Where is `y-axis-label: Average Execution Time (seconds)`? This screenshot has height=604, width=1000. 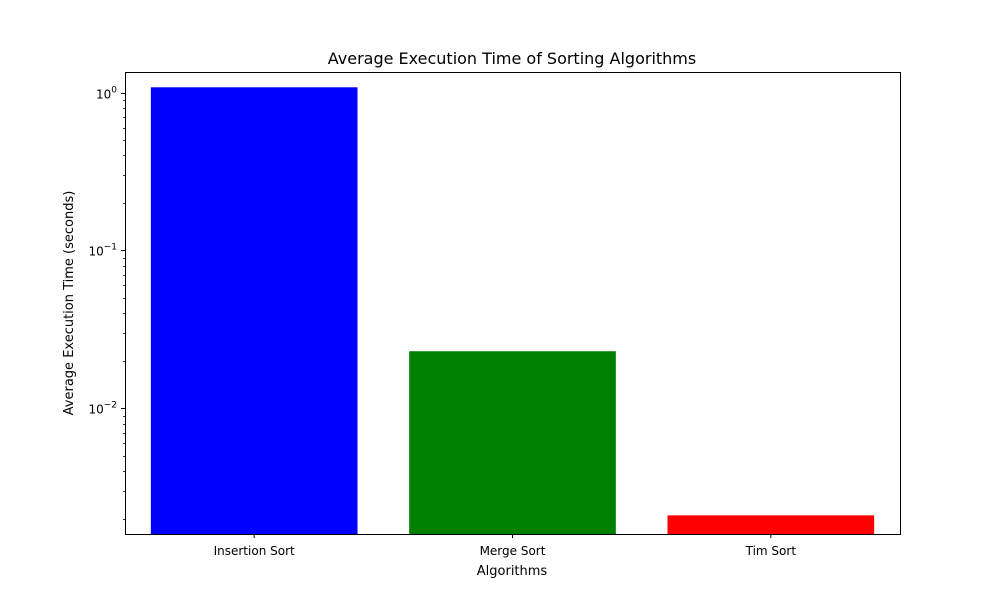 y-axis-label: Average Execution Time (seconds) is located at coordinates (69, 303).